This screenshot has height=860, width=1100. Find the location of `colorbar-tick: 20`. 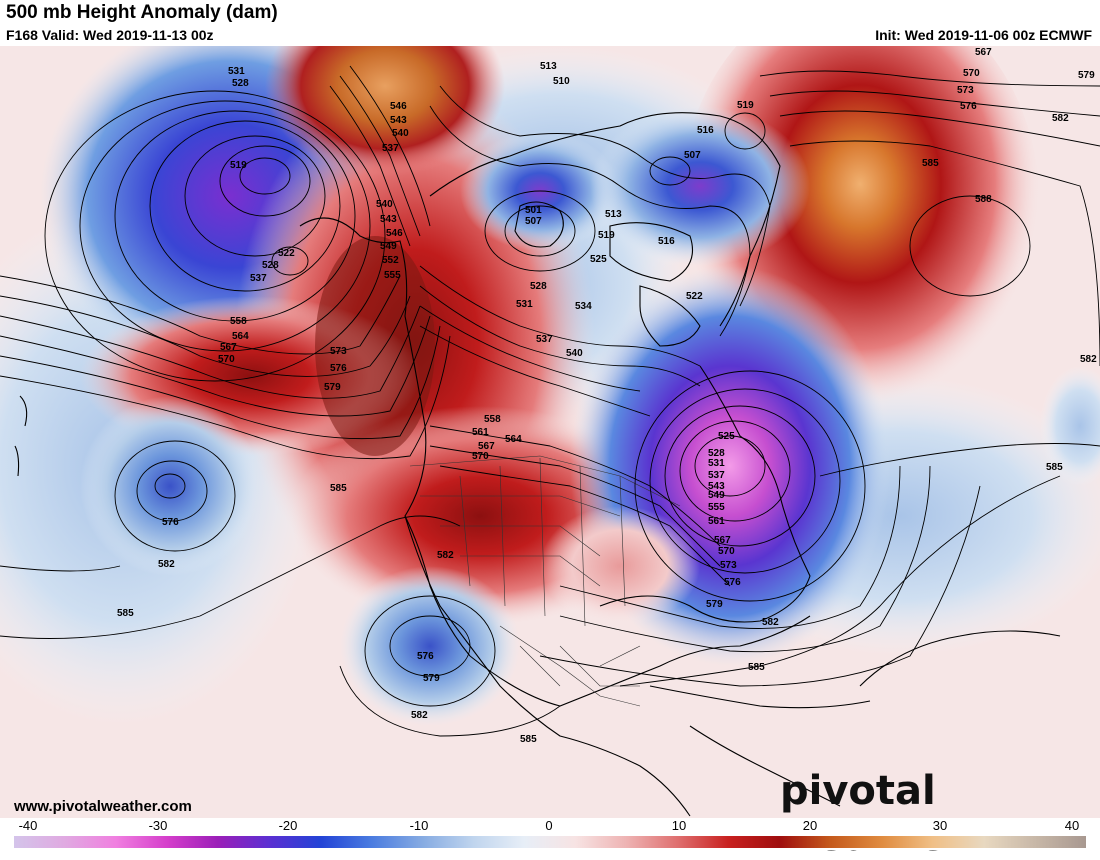

colorbar-tick: 20 is located at coordinates (810, 825).